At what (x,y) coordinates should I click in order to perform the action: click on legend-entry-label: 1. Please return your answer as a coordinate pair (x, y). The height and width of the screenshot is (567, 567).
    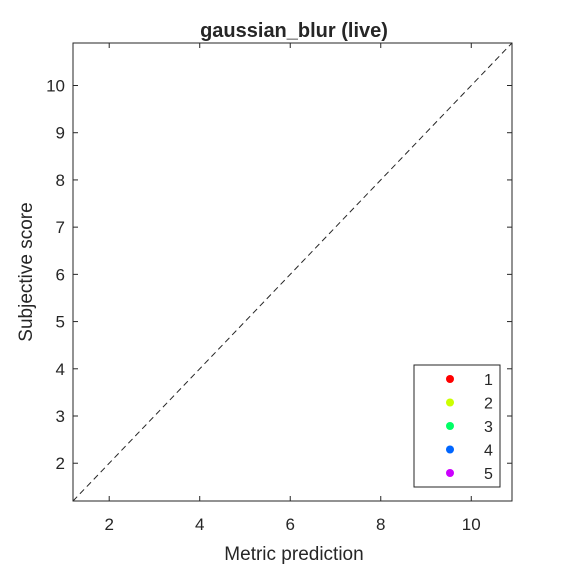
    Looking at the image, I should click on (488, 380).